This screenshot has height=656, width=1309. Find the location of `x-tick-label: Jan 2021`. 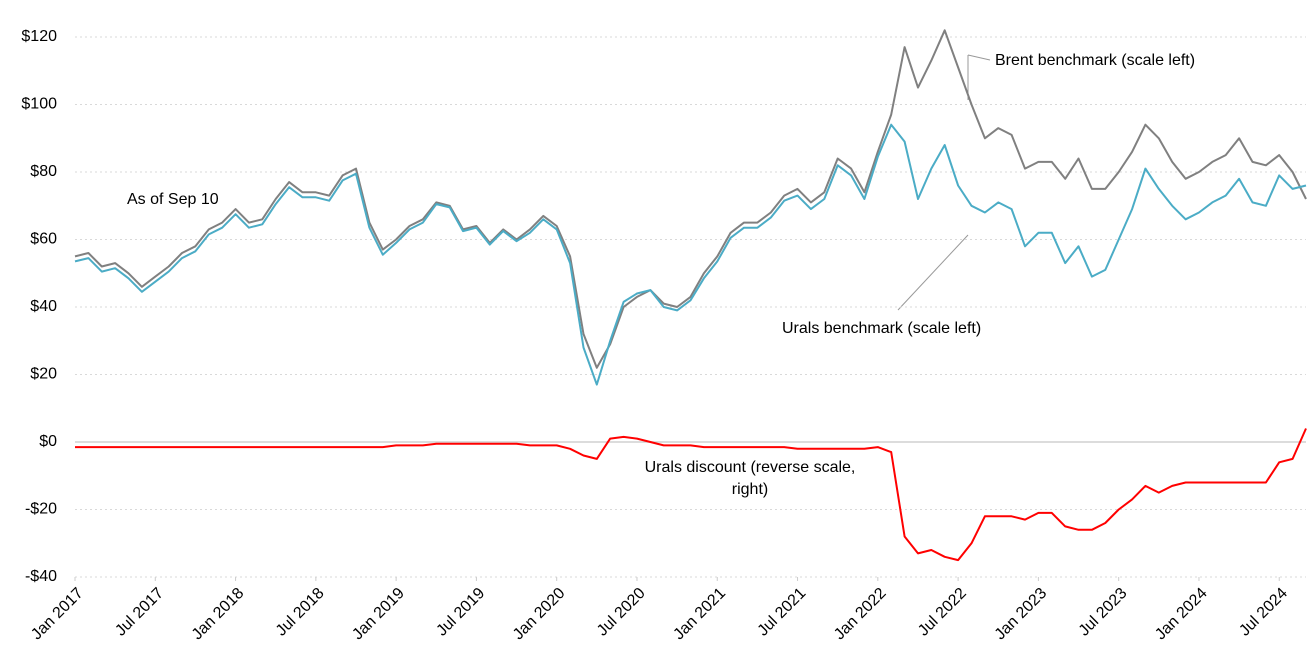

x-tick-label: Jan 2021 is located at coordinates (699, 614).